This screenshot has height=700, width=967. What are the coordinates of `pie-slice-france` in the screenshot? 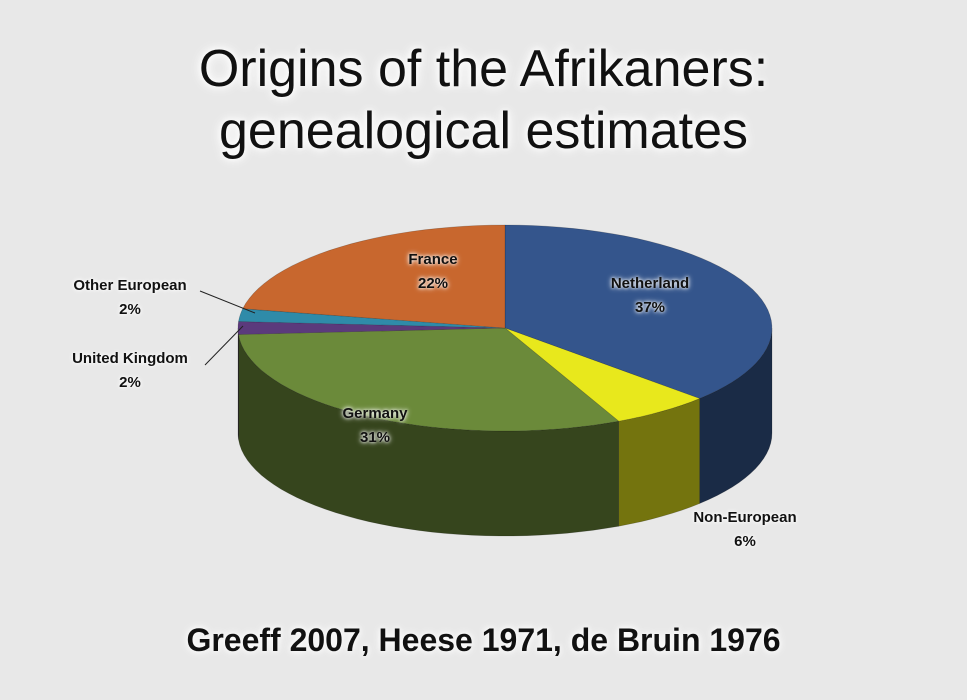 It's located at (374, 276).